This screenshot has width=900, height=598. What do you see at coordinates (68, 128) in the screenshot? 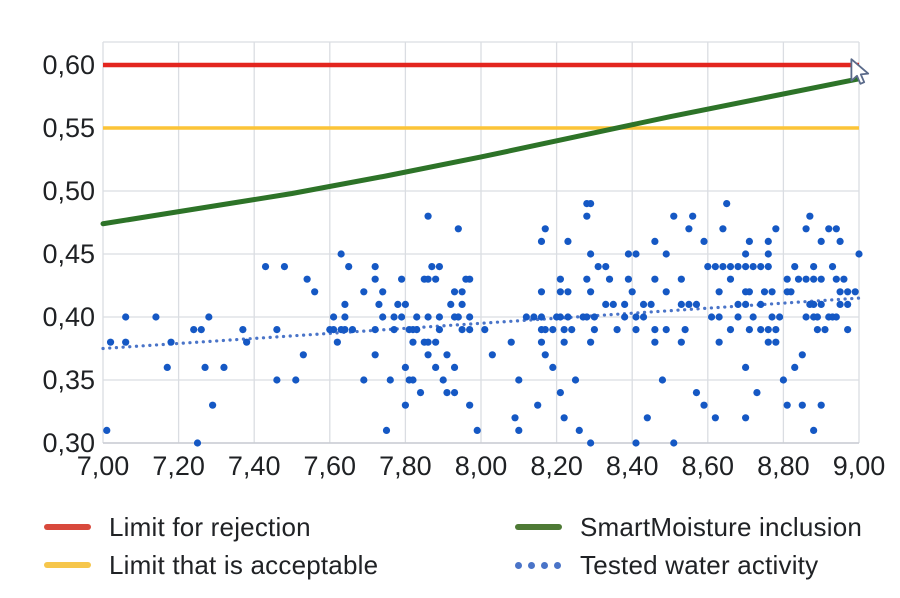
I see `y-tick-label: 0,55` at bounding box center [68, 128].